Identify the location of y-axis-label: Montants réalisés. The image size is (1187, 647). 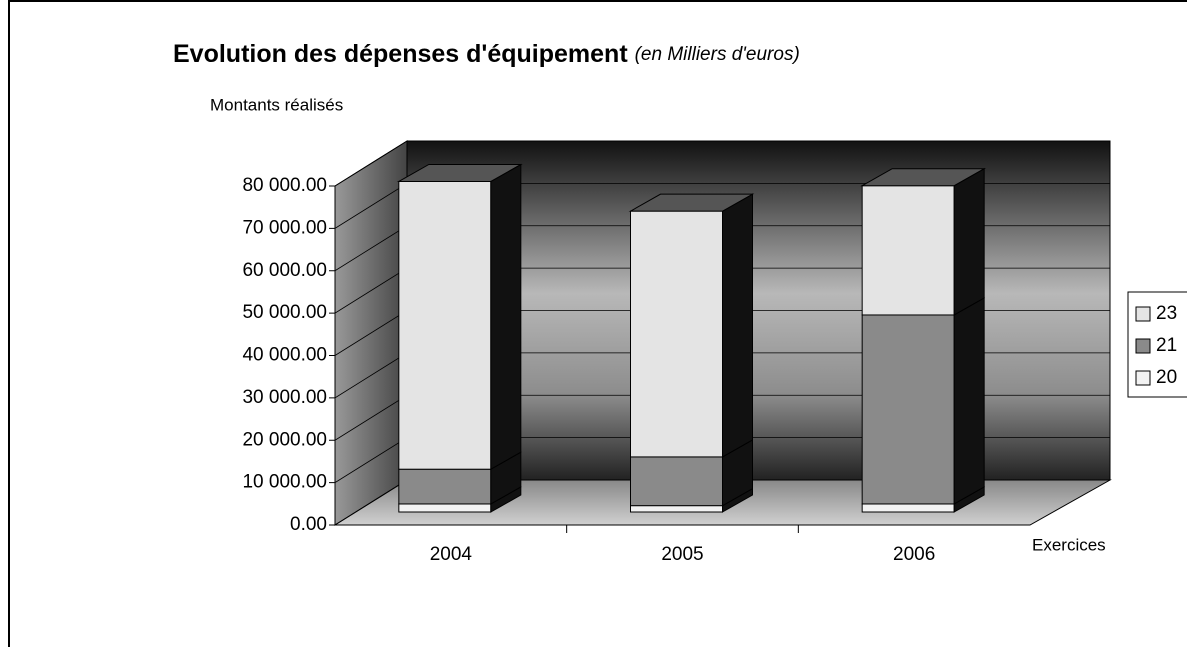
(276, 104).